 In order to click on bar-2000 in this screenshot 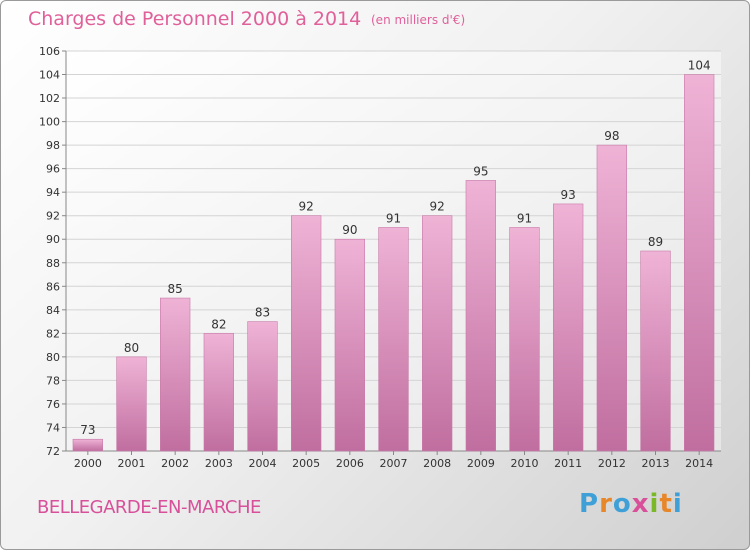, I will do `click(87, 445)`.